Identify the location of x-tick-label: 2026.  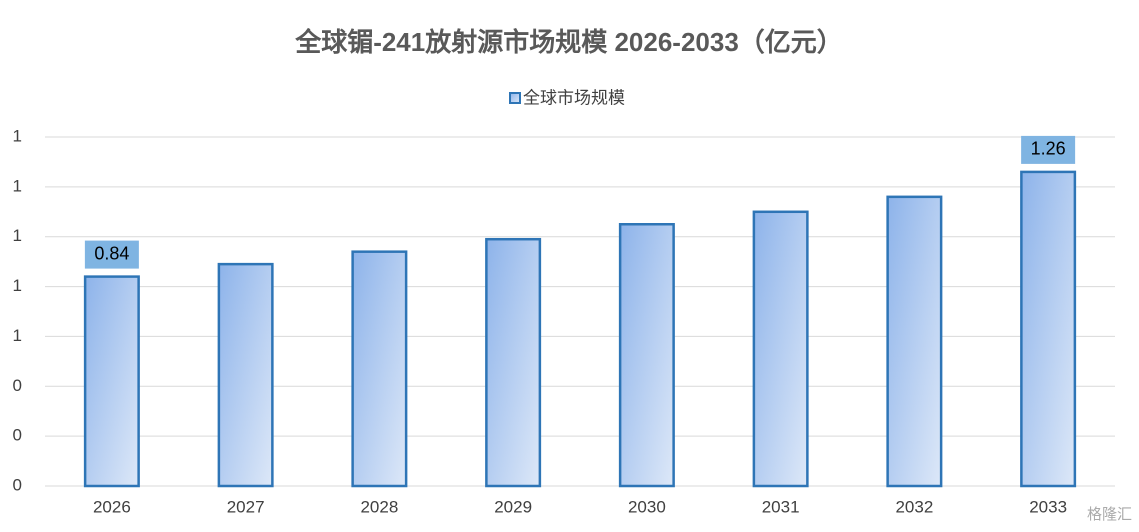
(112, 506).